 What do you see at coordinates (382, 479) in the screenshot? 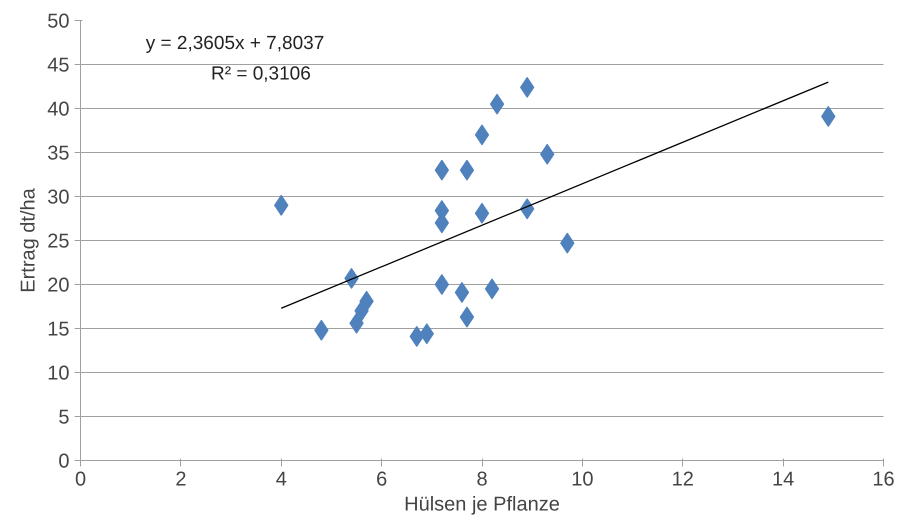
I see `x-tick-label: 6` at bounding box center [382, 479].